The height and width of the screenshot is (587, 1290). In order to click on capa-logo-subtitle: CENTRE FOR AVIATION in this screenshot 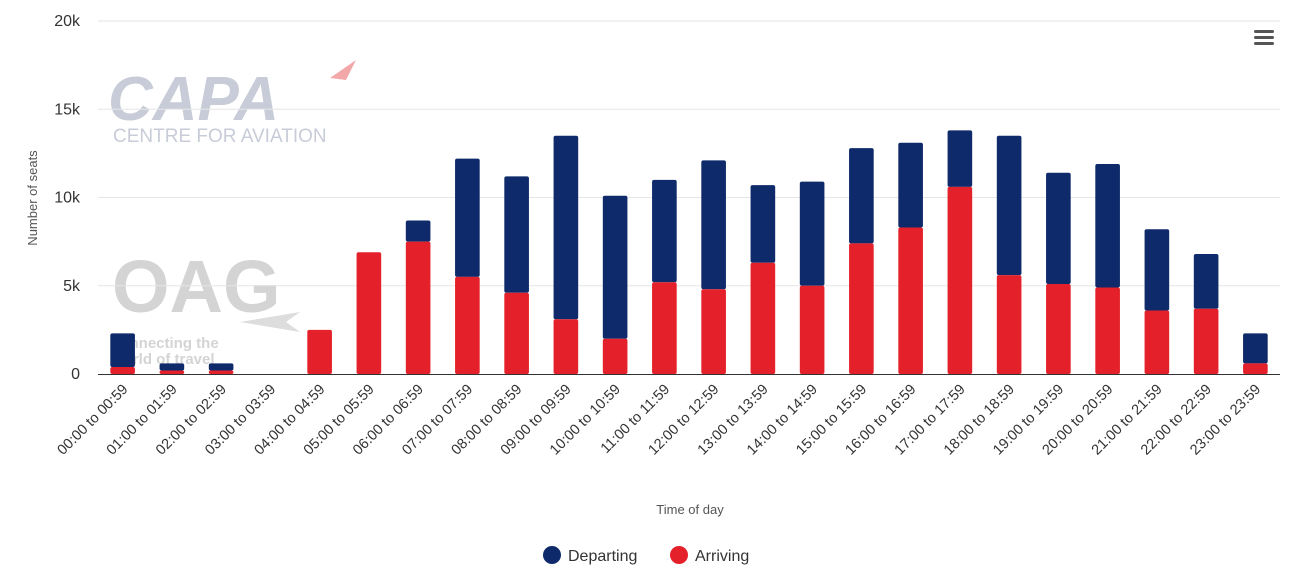, I will do `click(220, 136)`.